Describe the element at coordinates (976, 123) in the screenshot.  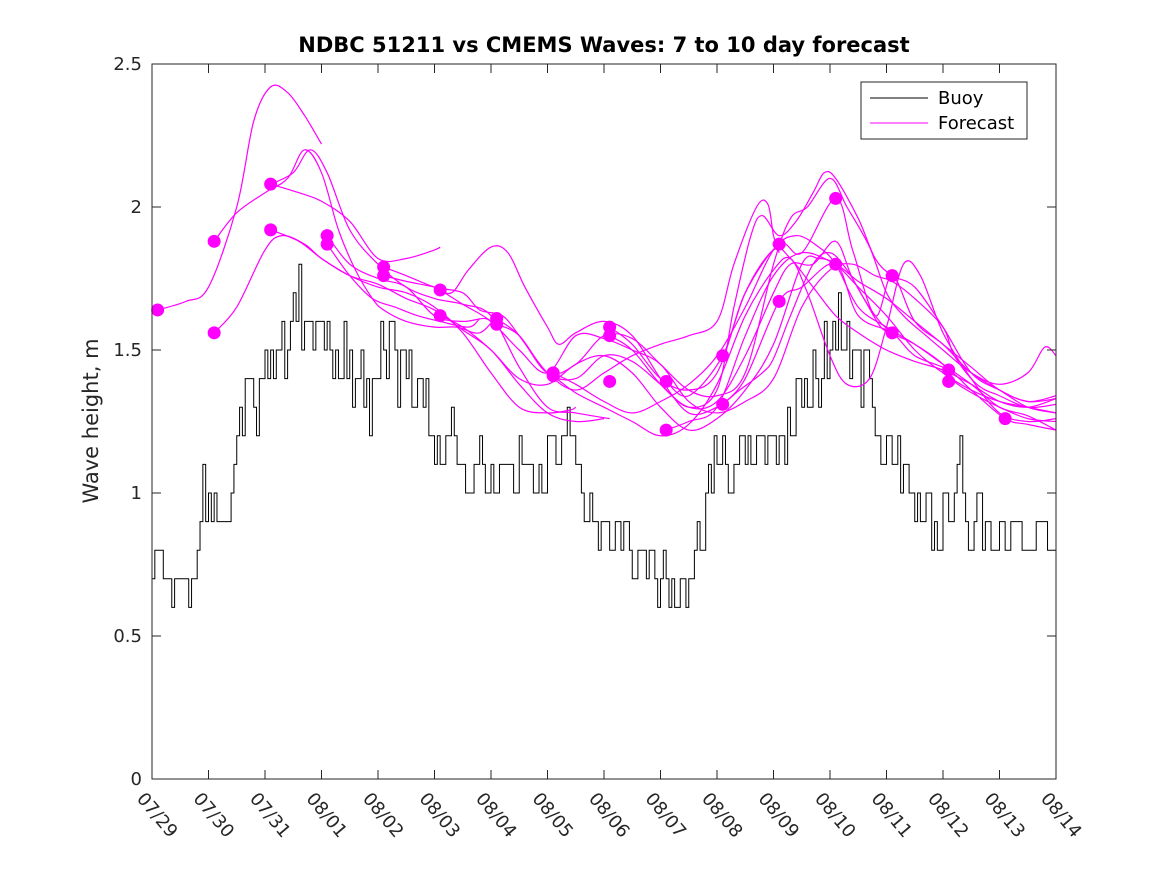
I see `legend-forecast-label: Forecast` at that location.